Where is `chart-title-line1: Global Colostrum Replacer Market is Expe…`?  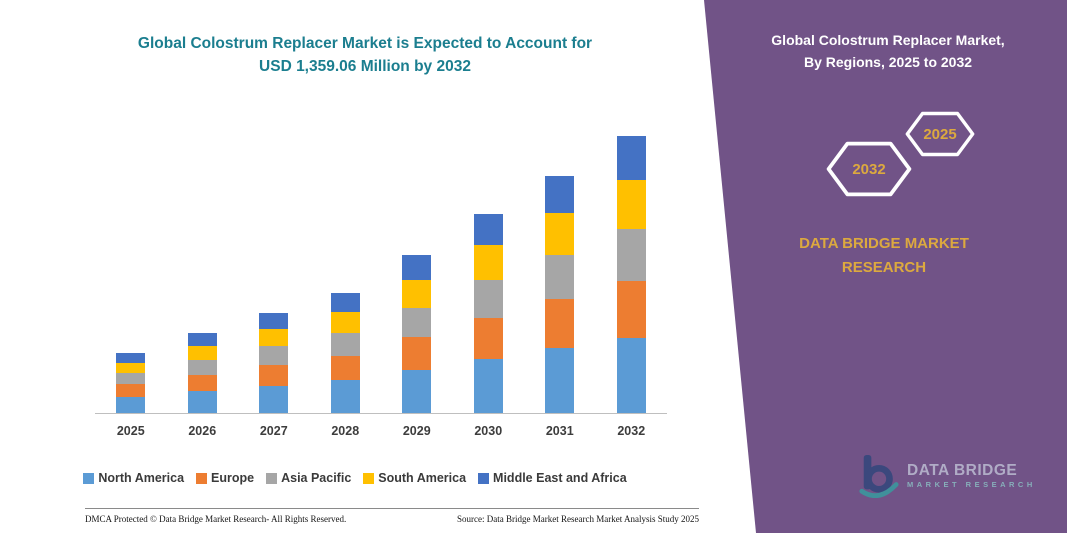 chart-title-line1: Global Colostrum Replacer Market is Expe… is located at coordinates (365, 43).